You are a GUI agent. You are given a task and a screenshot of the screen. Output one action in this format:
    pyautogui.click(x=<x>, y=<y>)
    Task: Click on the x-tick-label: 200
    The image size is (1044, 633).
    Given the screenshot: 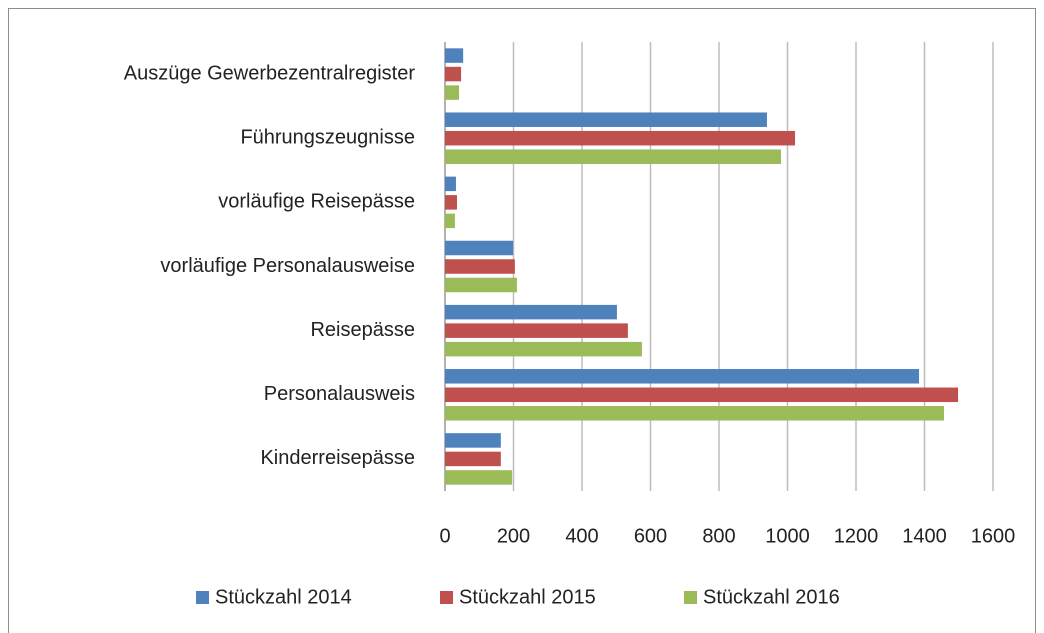 What is the action you would take?
    pyautogui.click(x=513, y=536)
    